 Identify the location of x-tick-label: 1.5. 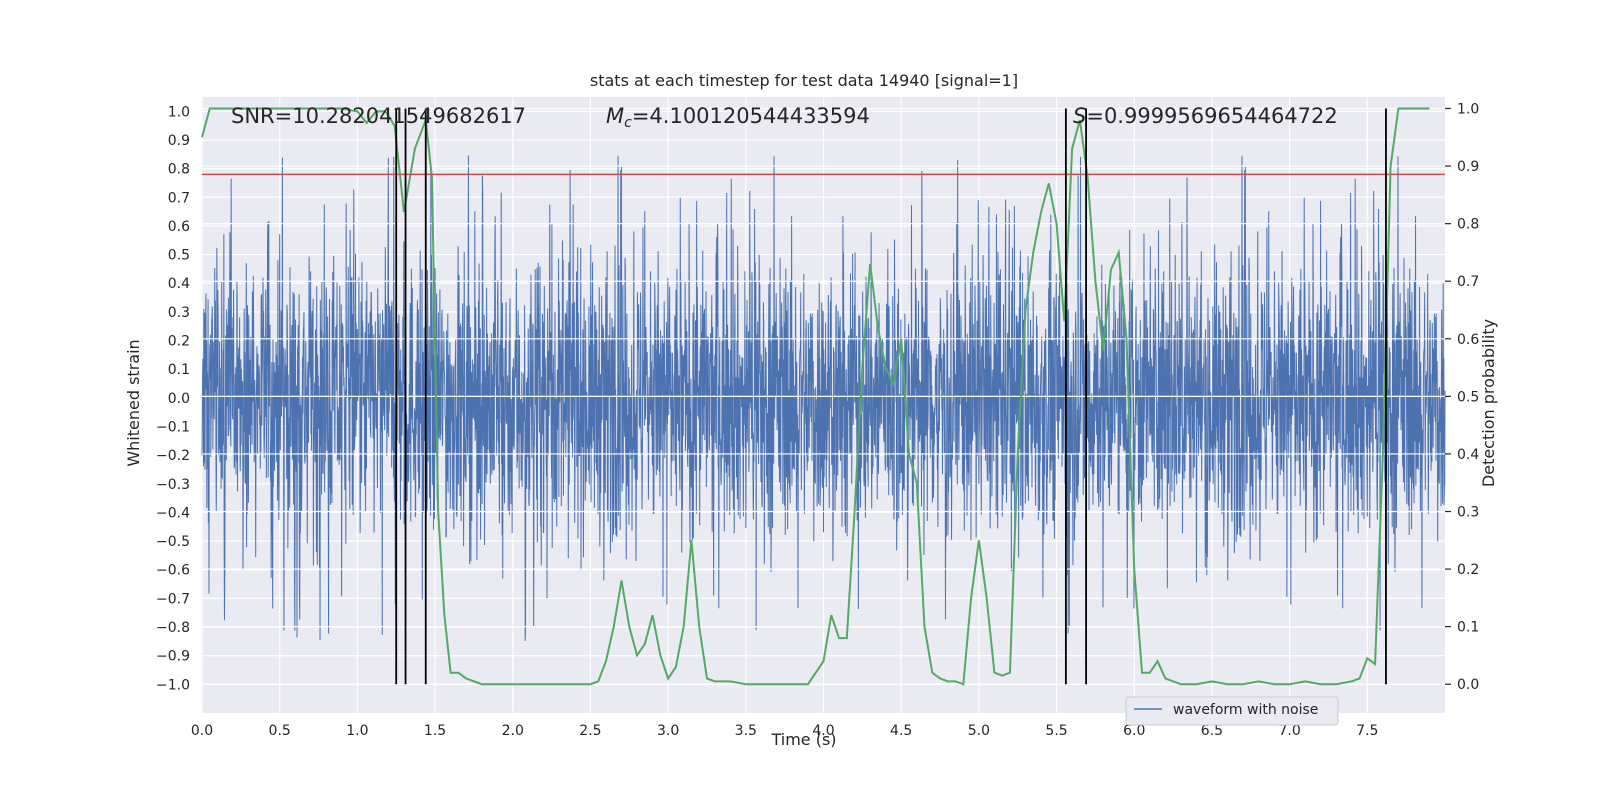
(435, 731).